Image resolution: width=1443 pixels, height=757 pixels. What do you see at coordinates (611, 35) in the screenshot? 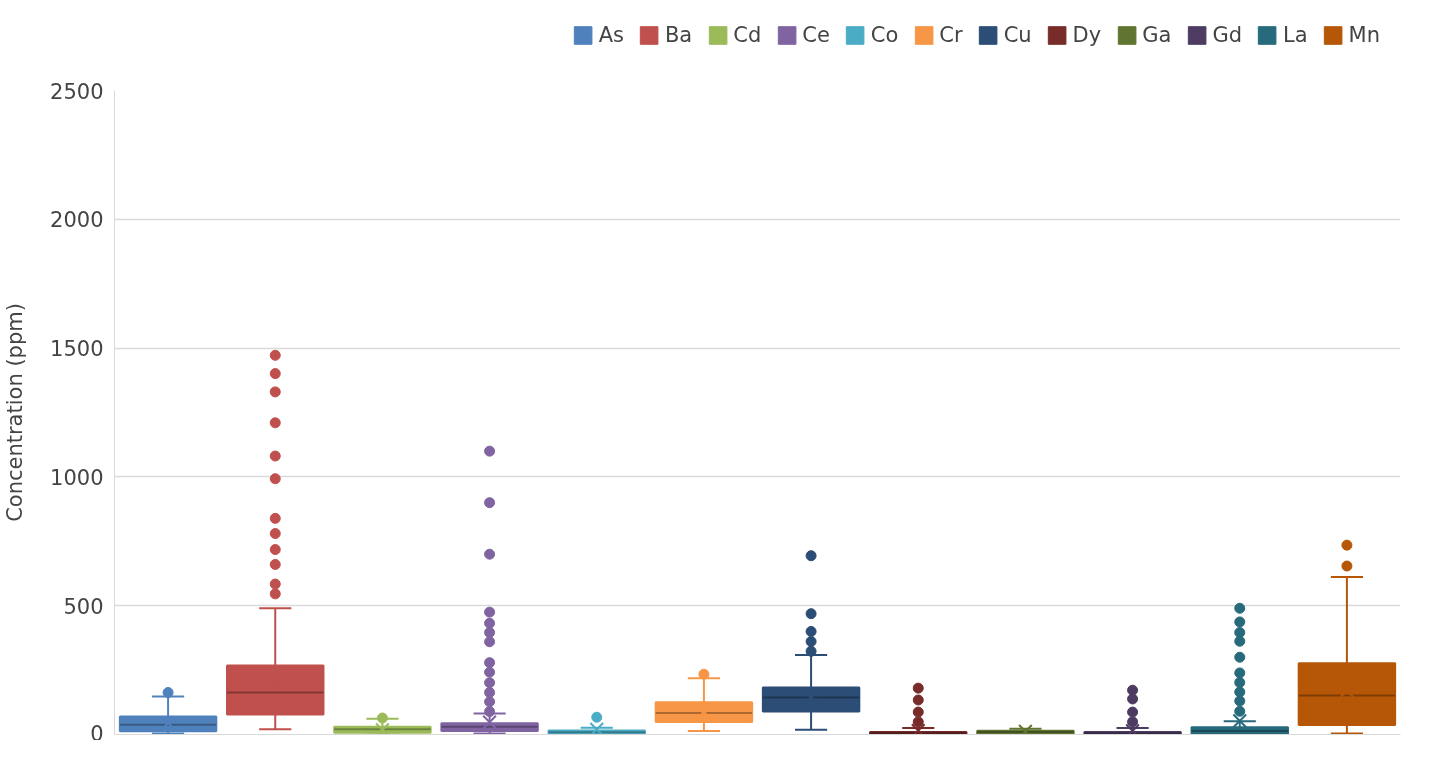
I see `legend-label: As` at bounding box center [611, 35].